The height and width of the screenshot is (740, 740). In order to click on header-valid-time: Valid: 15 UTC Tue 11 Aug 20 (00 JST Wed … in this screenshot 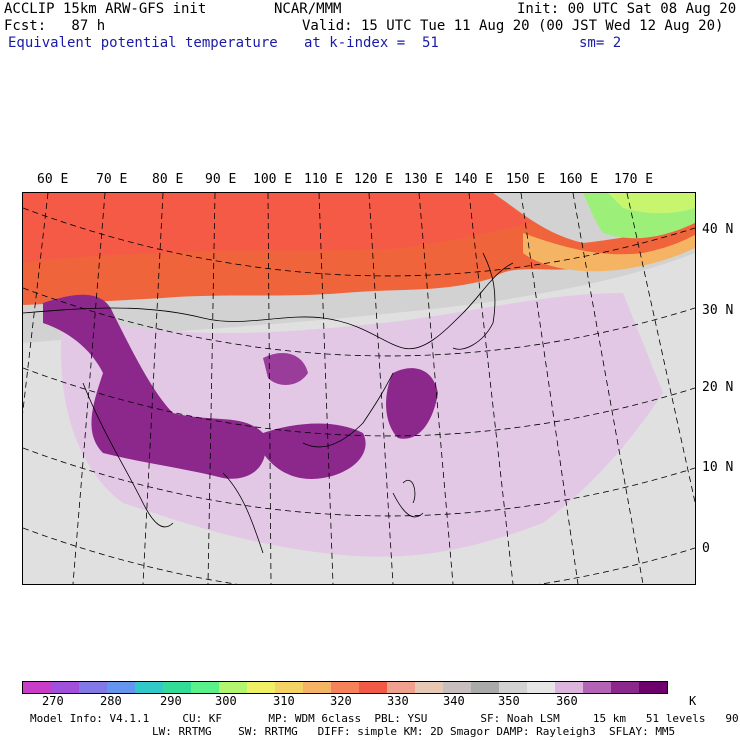, I will do `click(513, 26)`.